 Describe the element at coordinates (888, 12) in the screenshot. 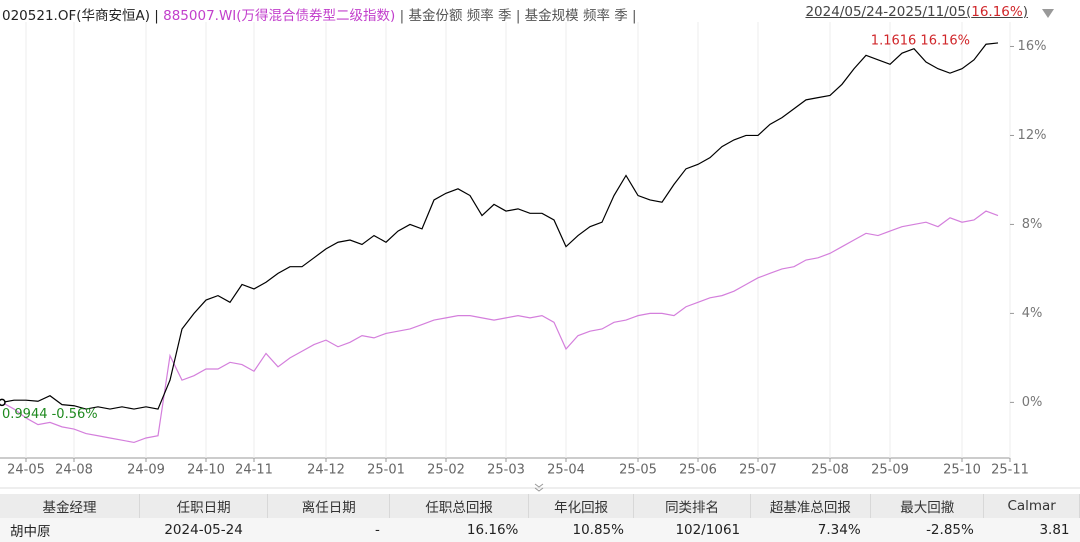

I see `range-text: 2024/05/24-2025/11/05(` at that location.